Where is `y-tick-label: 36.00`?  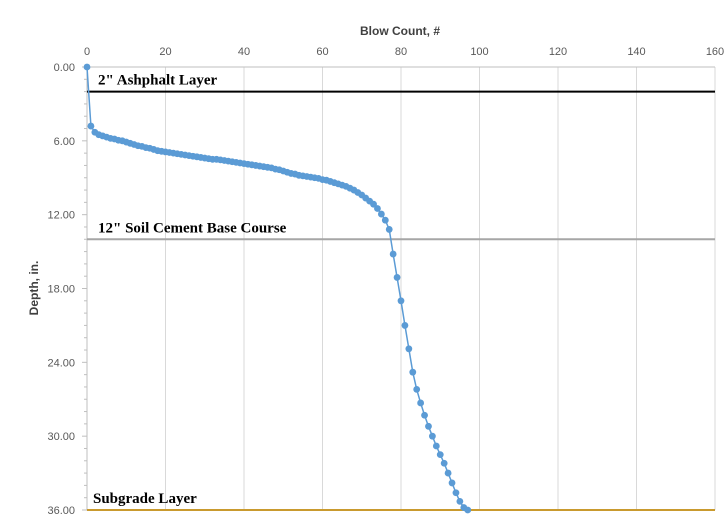
y-tick-label: 36.00 is located at coordinates (61, 511).